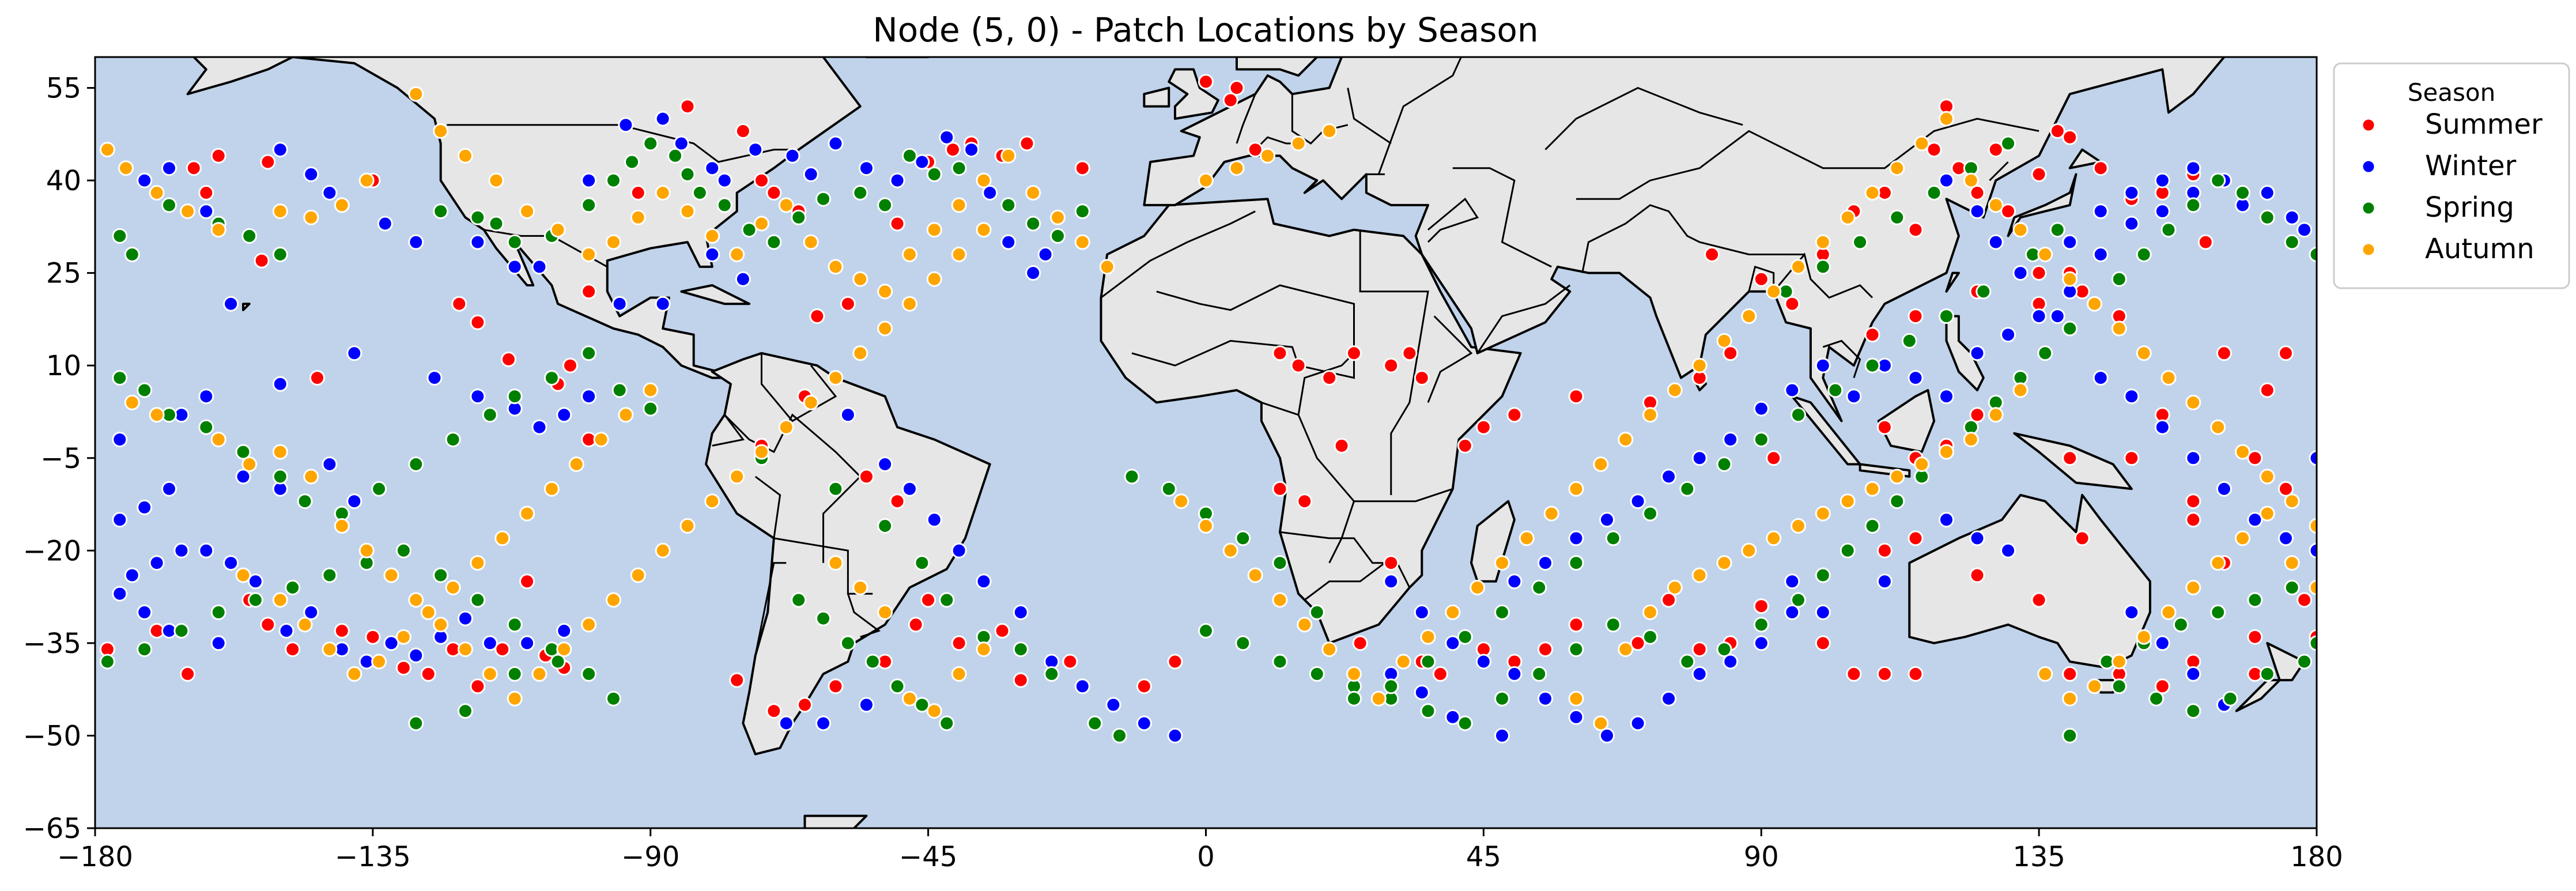 Image resolution: width=2576 pixels, height=891 pixels. I want to click on y-tick-label: −20, so click(52, 551).